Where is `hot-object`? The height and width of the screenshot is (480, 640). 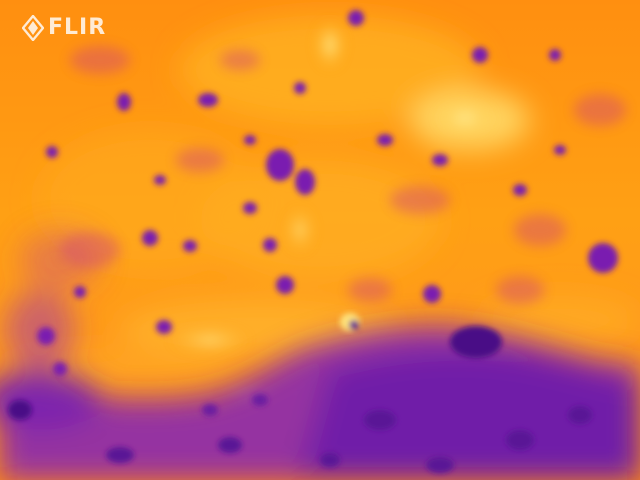 hot-object is located at coordinates (350, 322).